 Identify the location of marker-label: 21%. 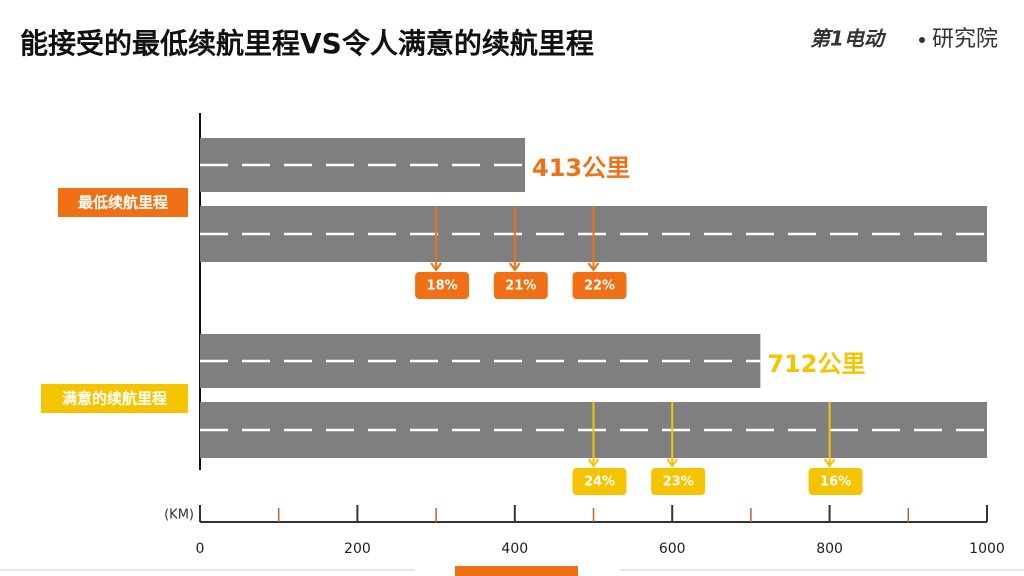
(520, 286).